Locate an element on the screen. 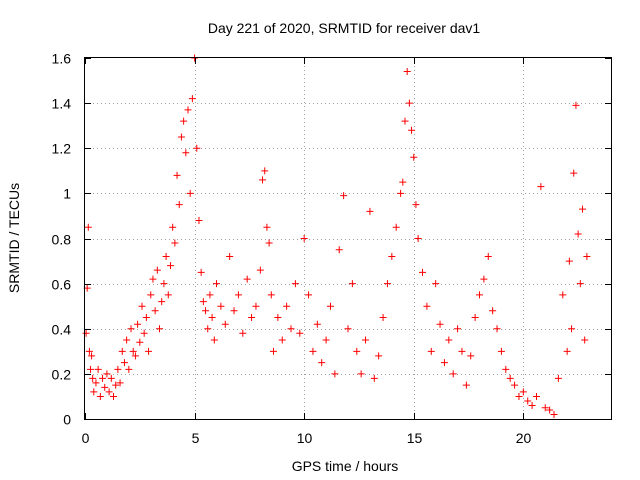  y-tick-label: 0.4 is located at coordinates (62, 330).